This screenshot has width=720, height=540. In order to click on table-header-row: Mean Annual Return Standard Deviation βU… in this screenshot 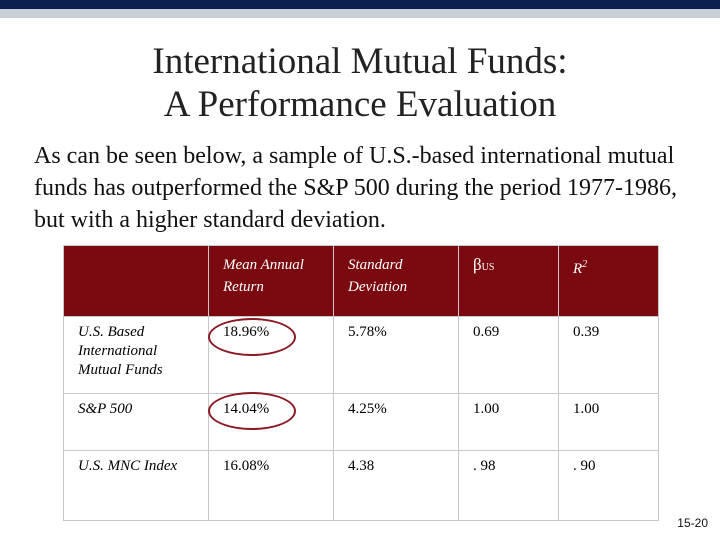, I will do `click(361, 281)`.